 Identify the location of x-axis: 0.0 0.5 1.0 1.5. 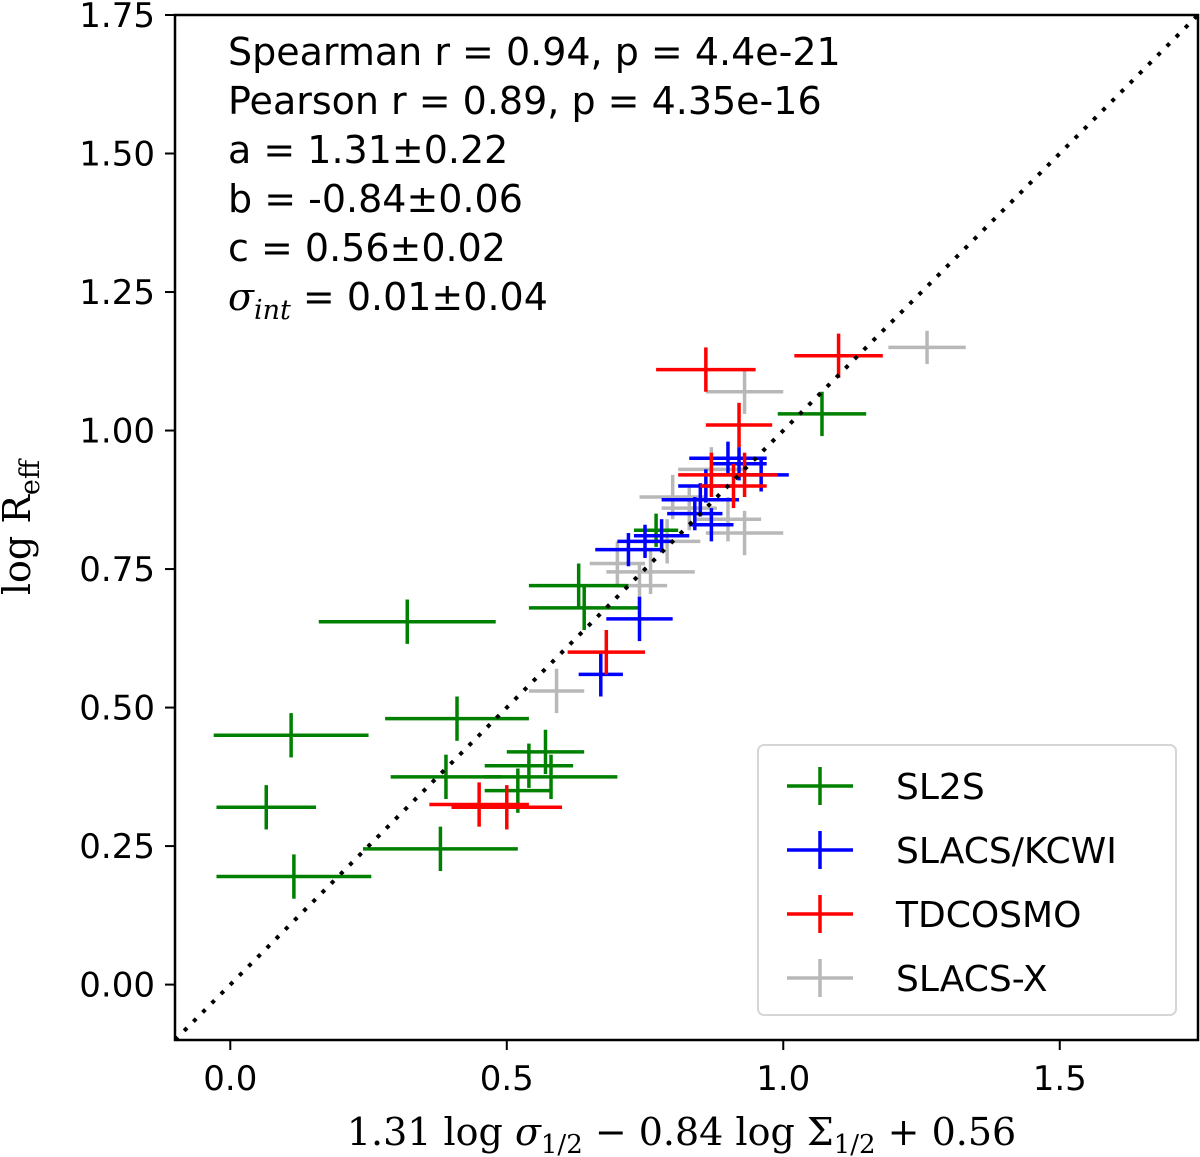
(645, 1069).